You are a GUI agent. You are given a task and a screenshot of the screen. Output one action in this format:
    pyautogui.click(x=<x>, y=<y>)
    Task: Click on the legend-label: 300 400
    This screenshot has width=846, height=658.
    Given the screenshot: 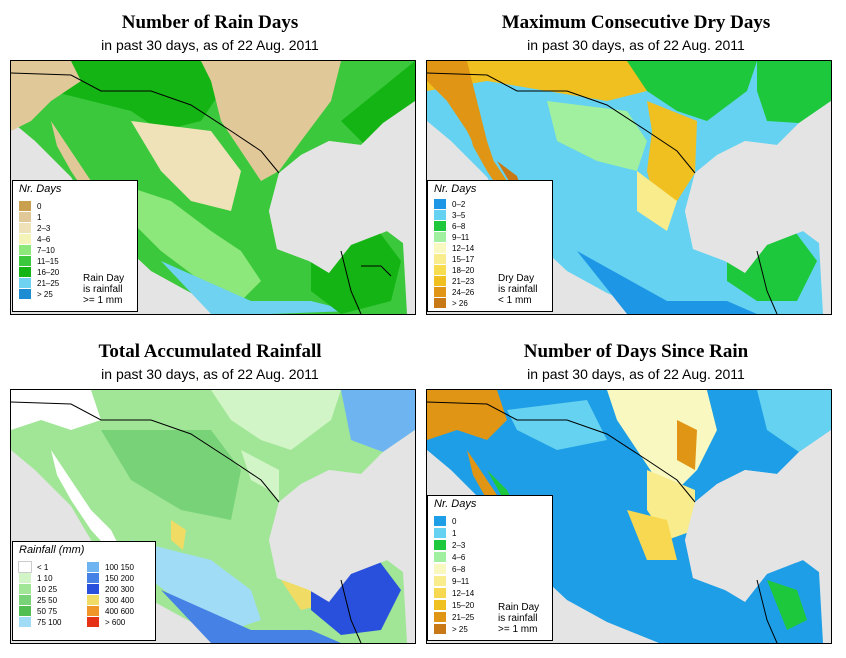 What is the action you would take?
    pyautogui.click(x=119, y=600)
    